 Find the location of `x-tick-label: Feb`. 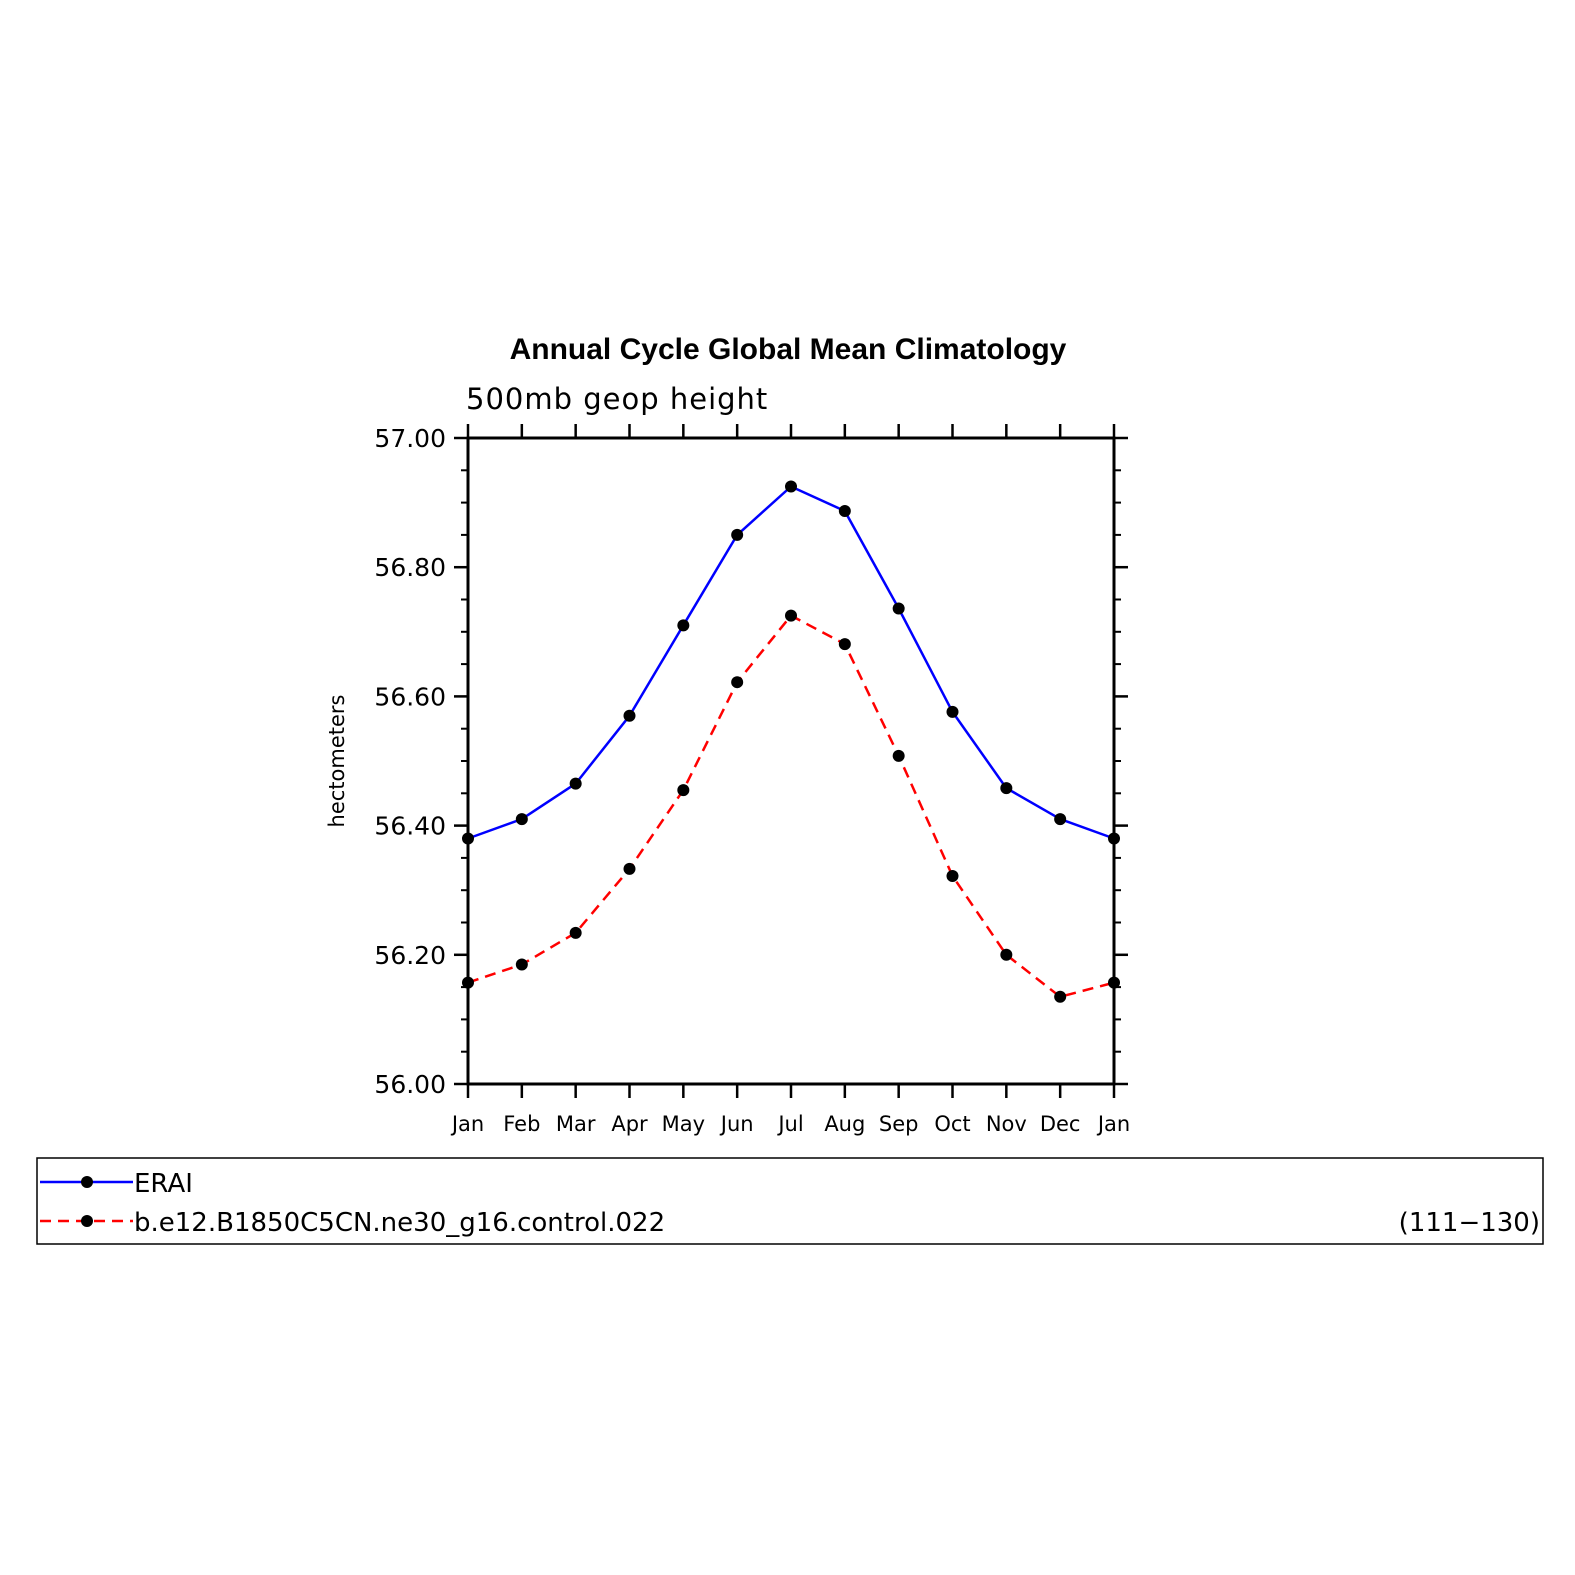

x-tick-label: Feb is located at coordinates (521, 1124).